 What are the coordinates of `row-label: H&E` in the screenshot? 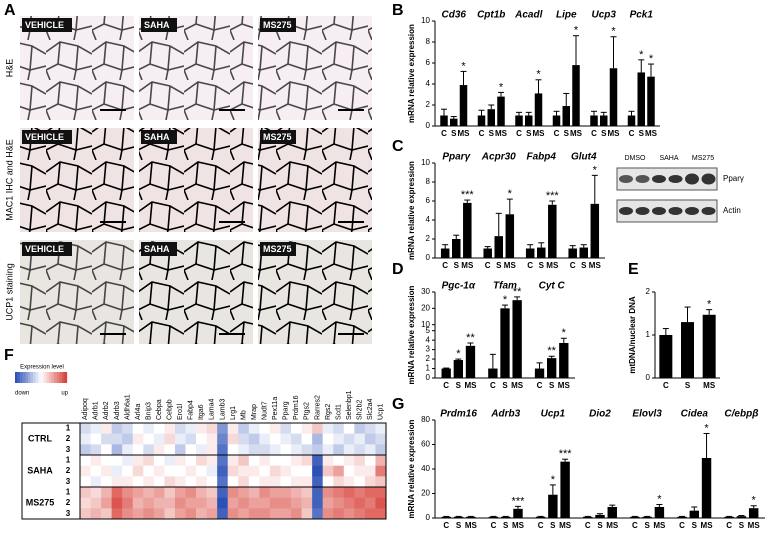 It's located at (9, 68).